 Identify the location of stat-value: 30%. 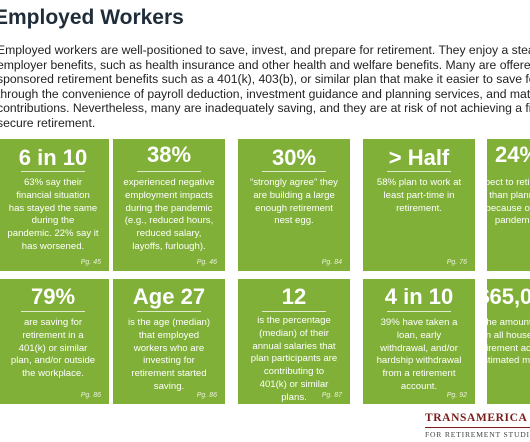
(294, 157).